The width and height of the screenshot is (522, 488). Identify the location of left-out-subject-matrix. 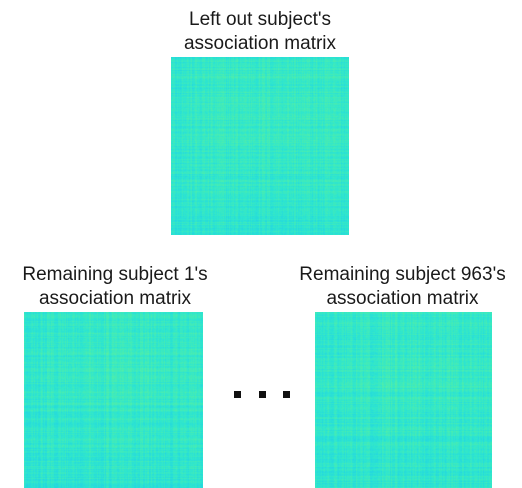
(260, 146).